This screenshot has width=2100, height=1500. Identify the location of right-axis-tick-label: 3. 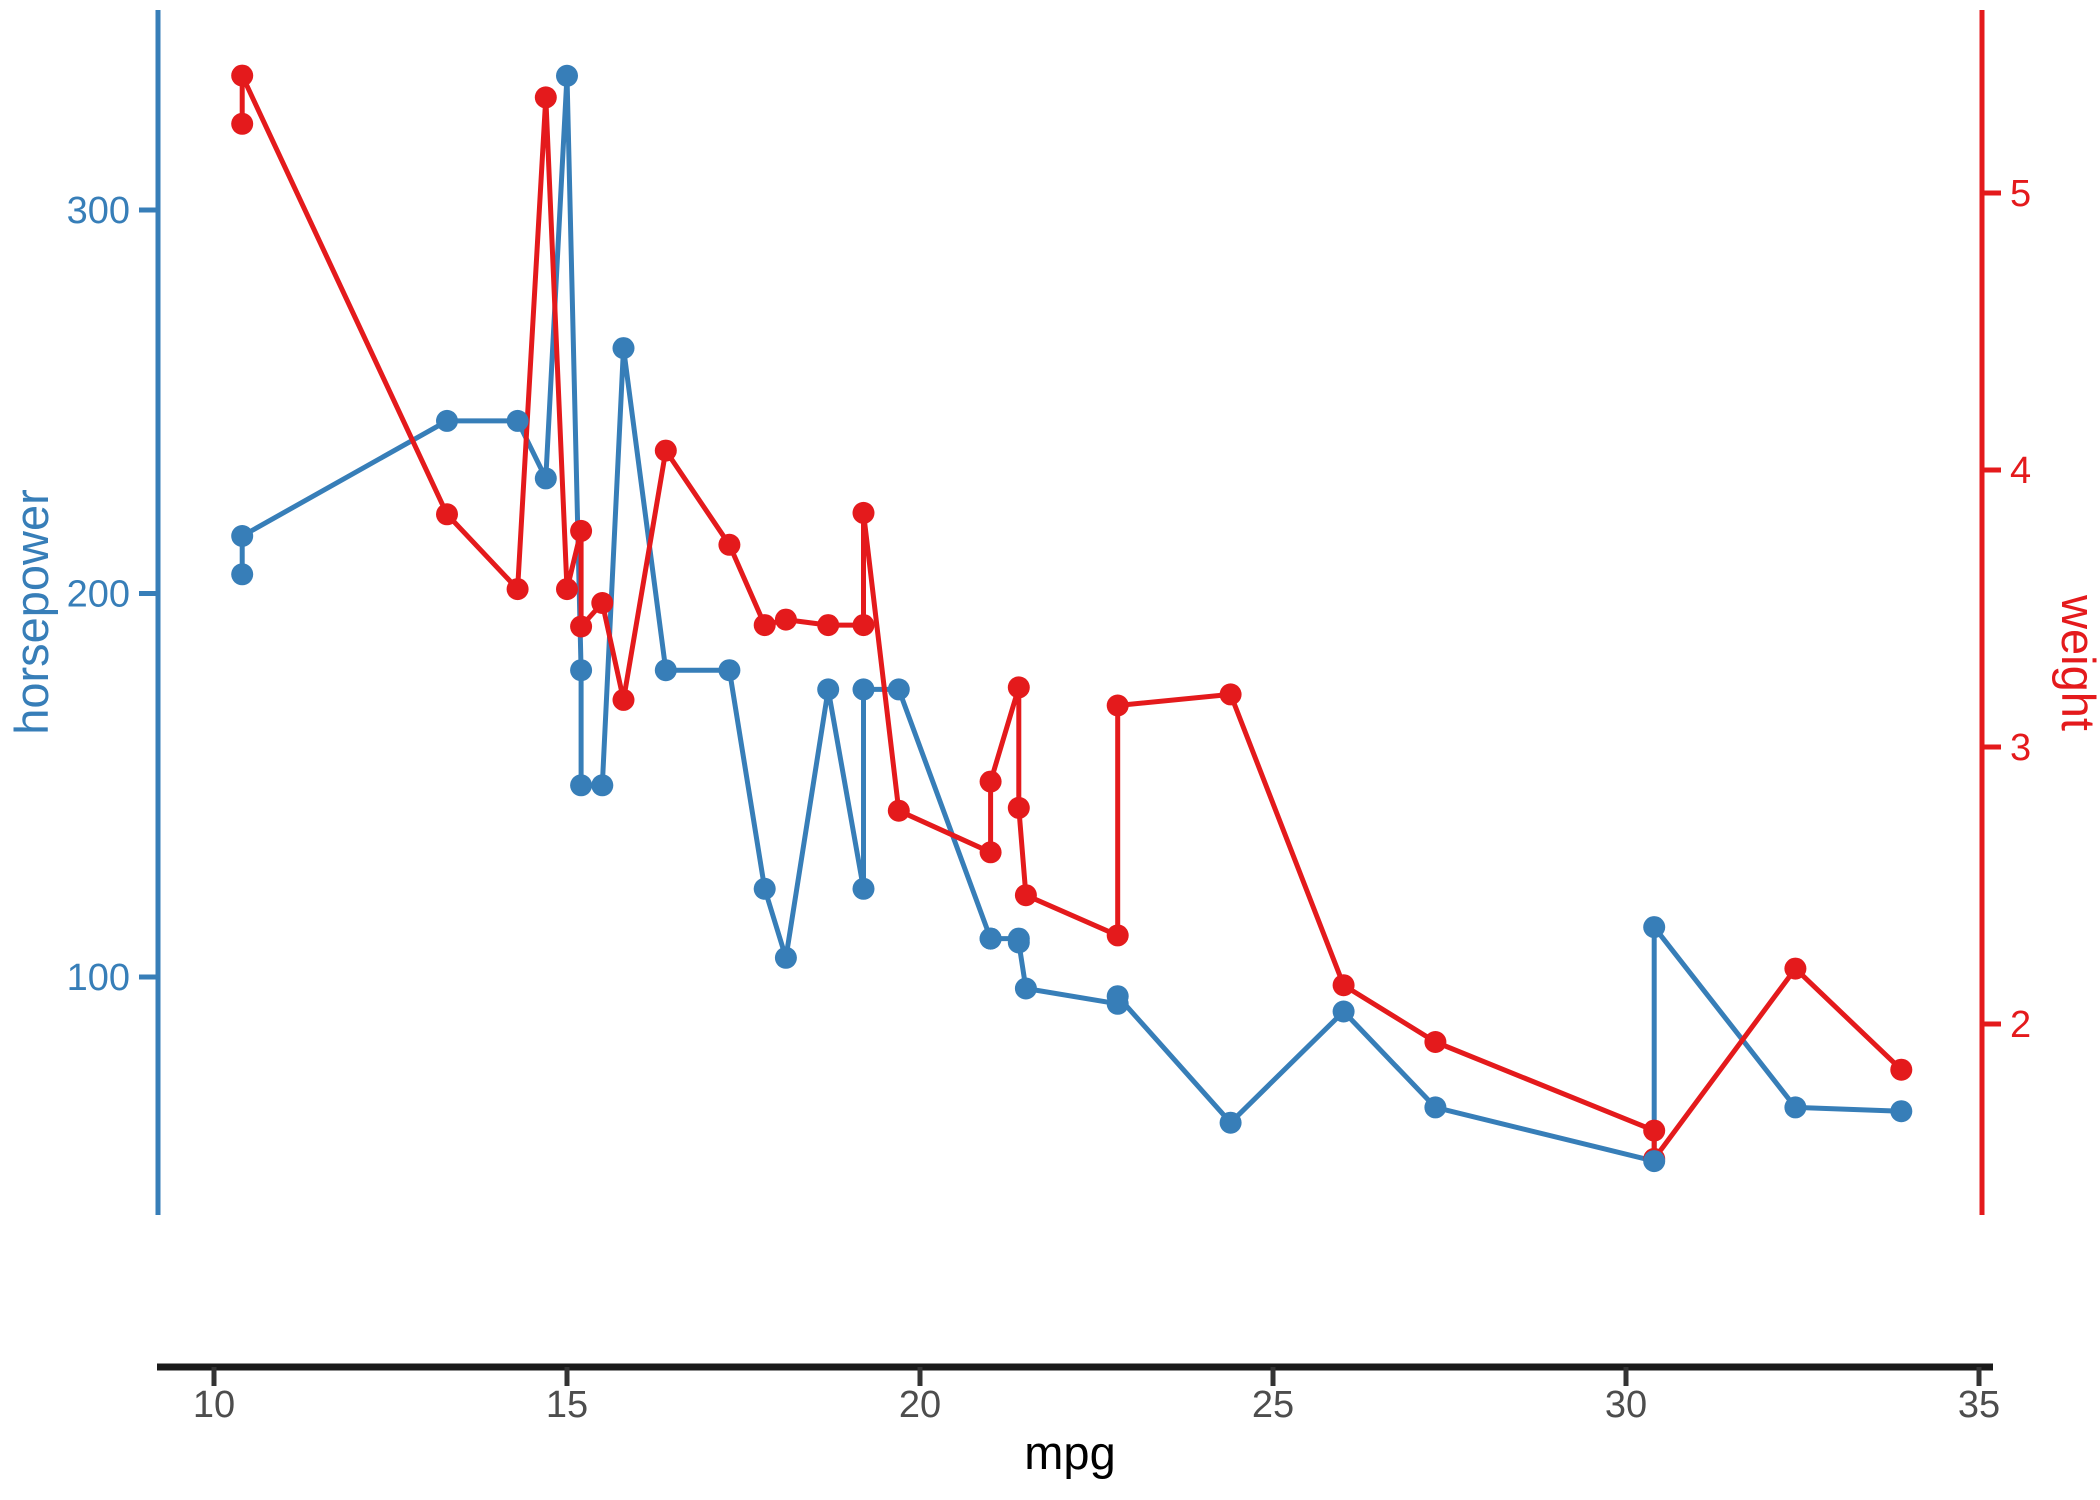
(2020, 748).